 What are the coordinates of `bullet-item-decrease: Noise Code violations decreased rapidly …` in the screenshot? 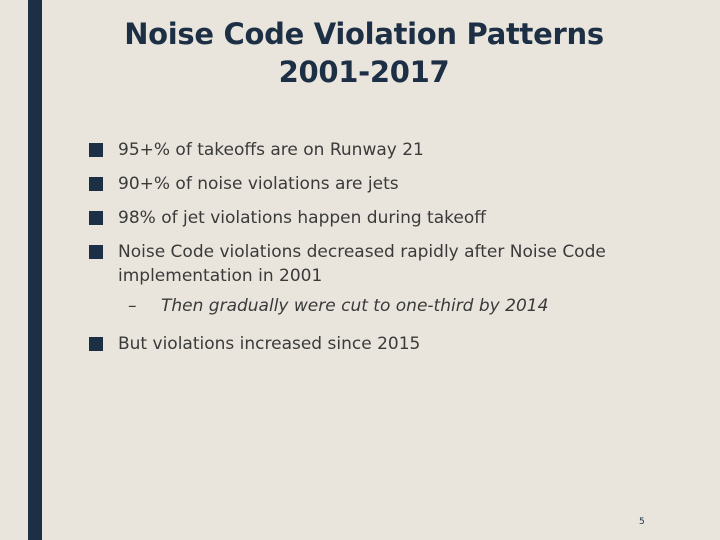 It's located at (369, 279).